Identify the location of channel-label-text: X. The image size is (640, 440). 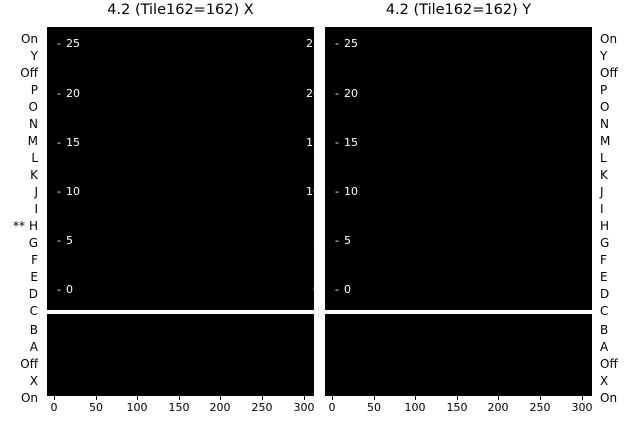
(33, 381).